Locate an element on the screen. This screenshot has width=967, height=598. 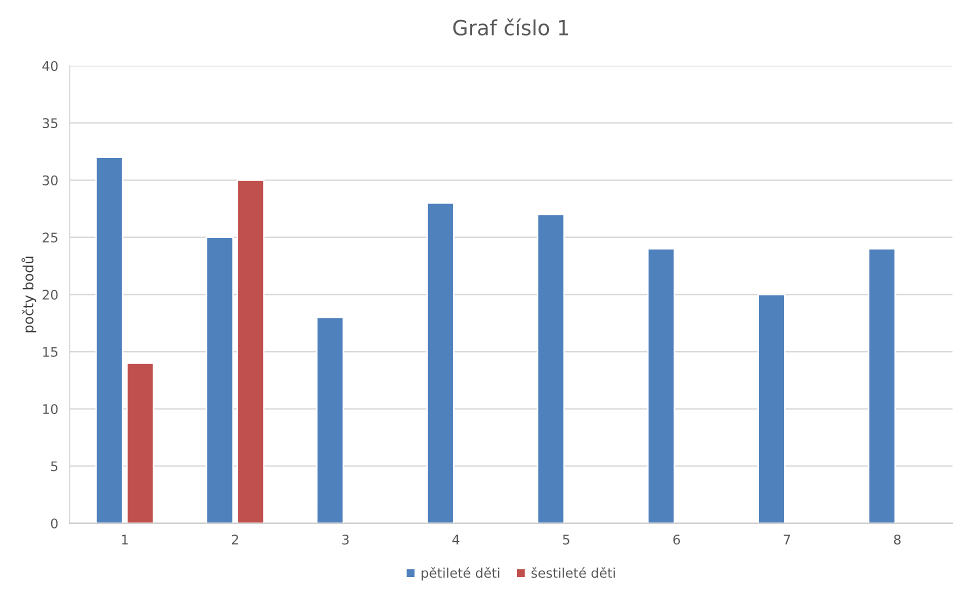
x-tick-label: 3 is located at coordinates (345, 539).